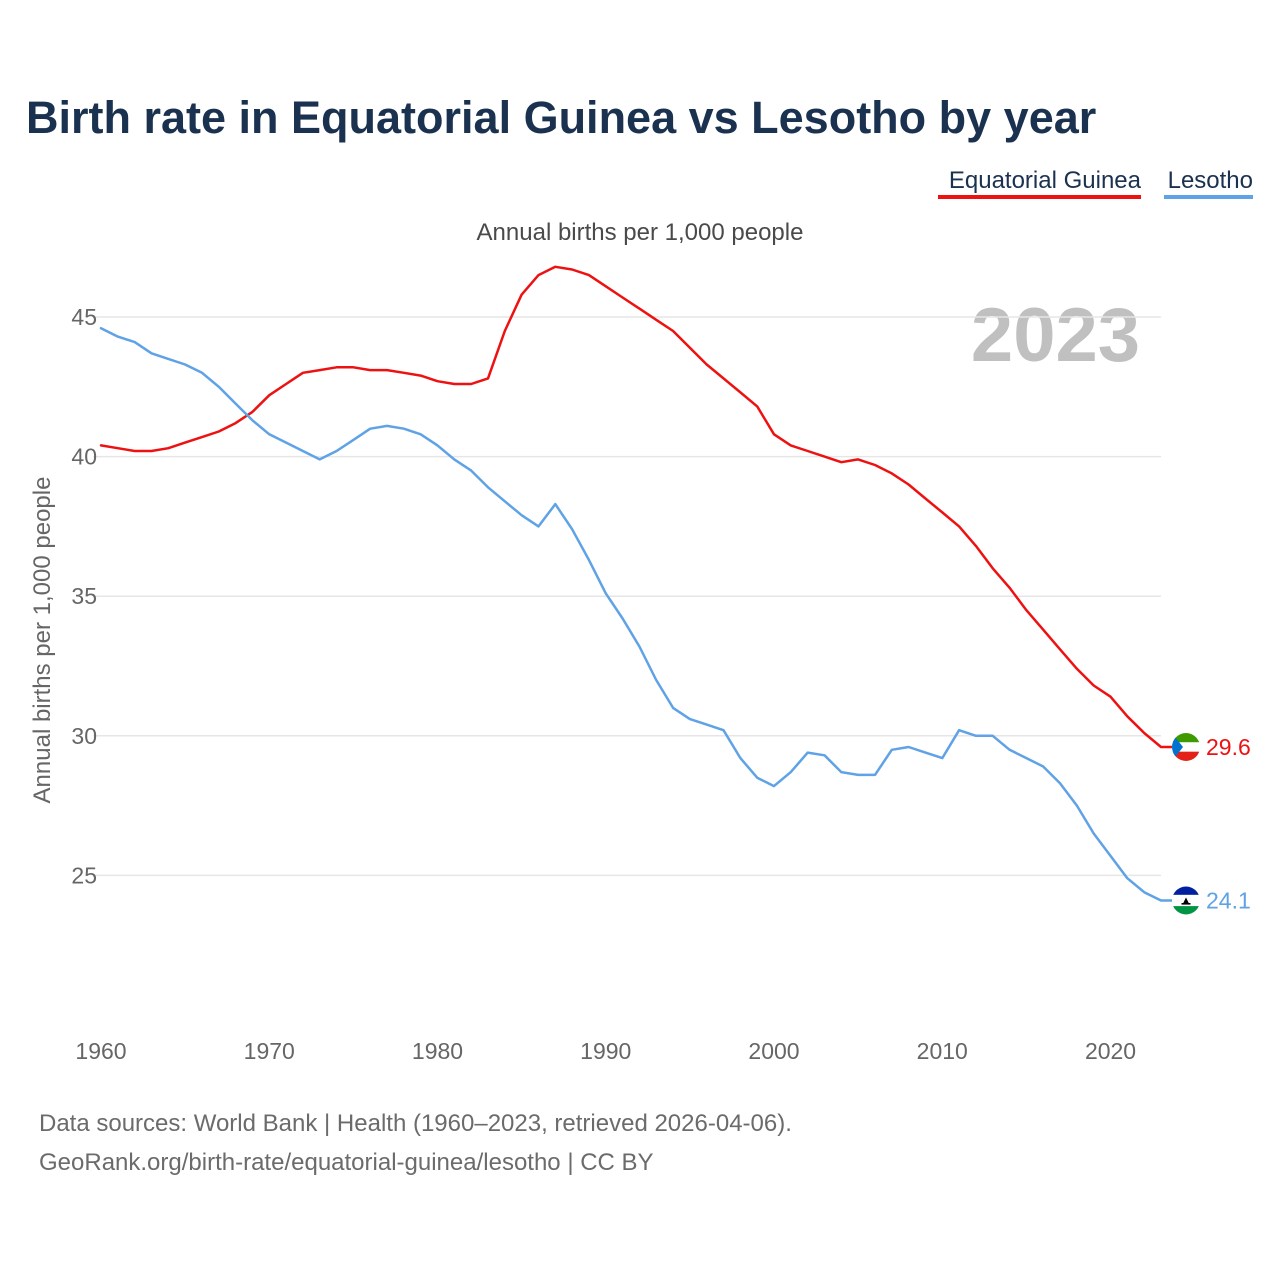 This screenshot has width=1280, height=1280. I want to click on y-tick-label-45: 45, so click(84, 317).